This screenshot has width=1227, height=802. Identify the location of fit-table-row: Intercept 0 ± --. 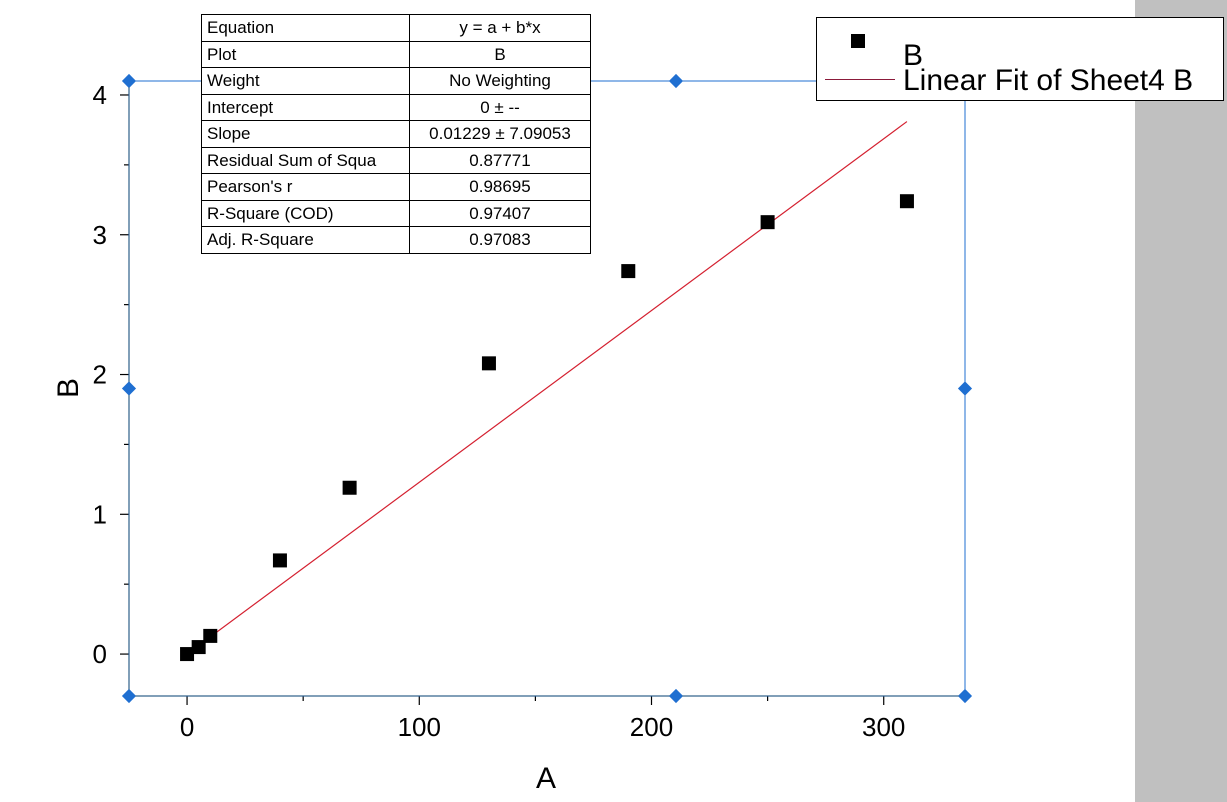
(396, 107).